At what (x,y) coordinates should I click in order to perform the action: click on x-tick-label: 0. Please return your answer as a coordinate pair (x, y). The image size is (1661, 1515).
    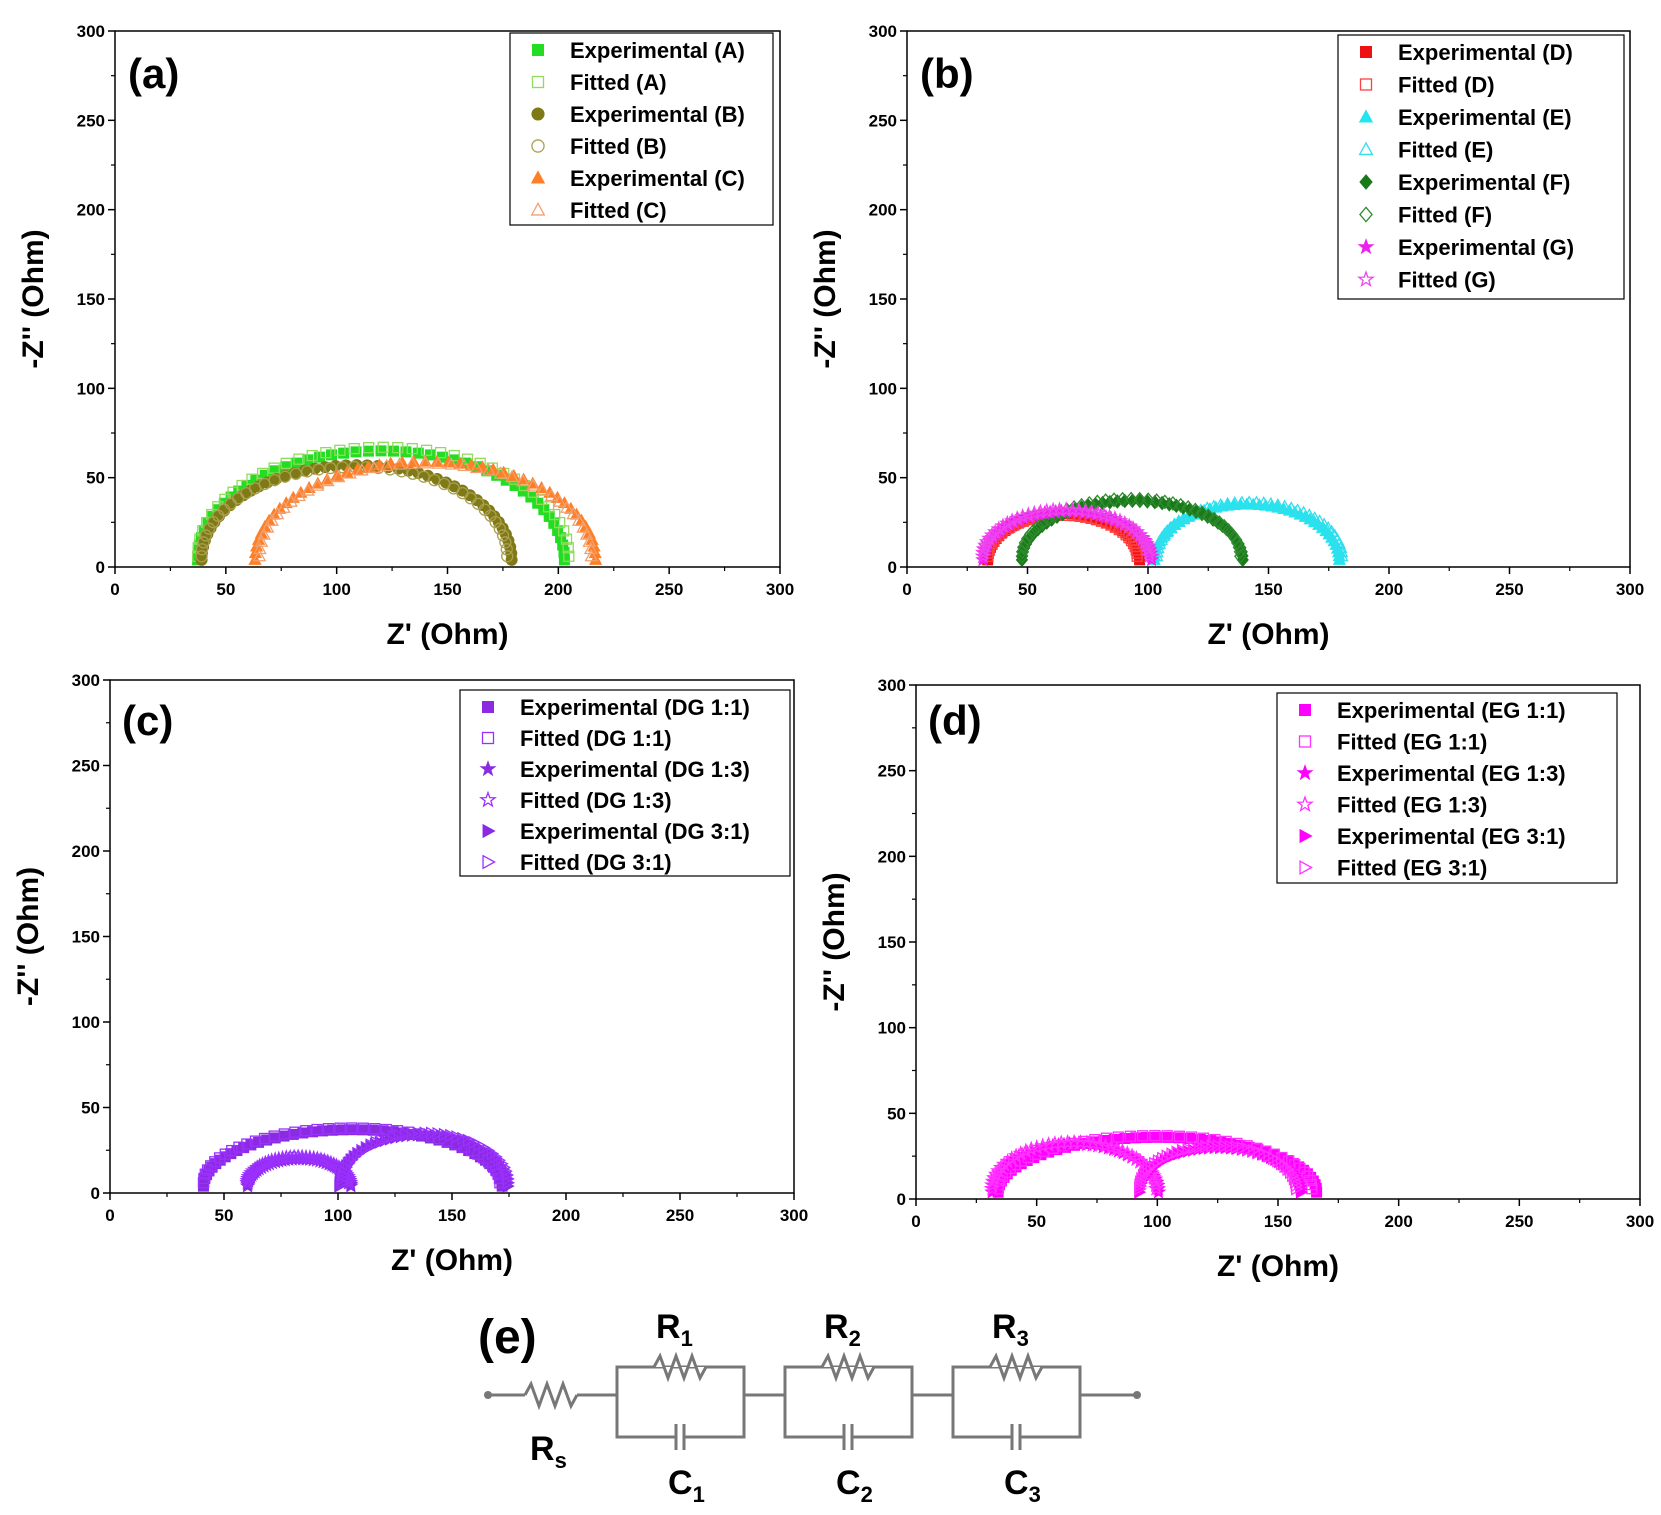
    Looking at the image, I should click on (915, 1221).